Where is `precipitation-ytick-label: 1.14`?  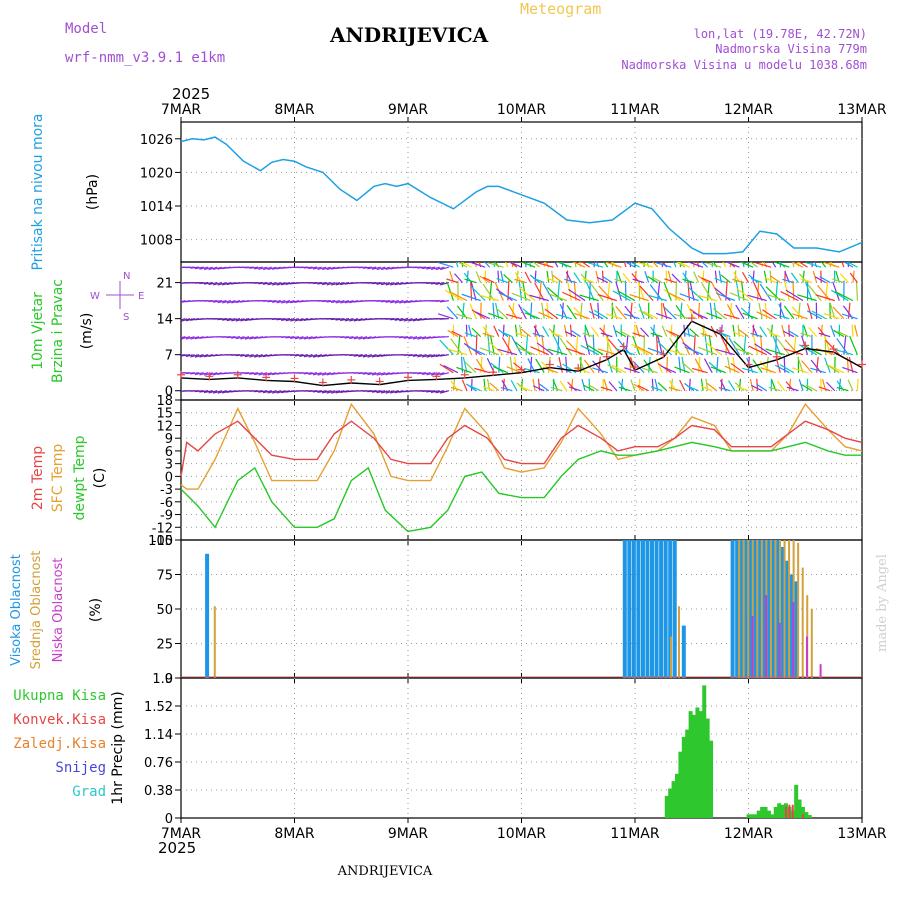
precipitation-ytick-label: 1.14 is located at coordinates (158, 735).